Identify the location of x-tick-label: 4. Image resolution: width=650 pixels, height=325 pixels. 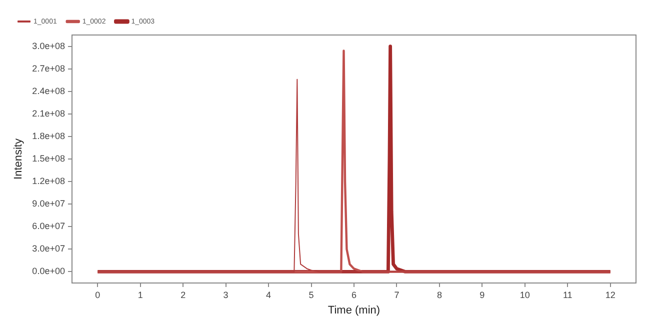
(269, 295).